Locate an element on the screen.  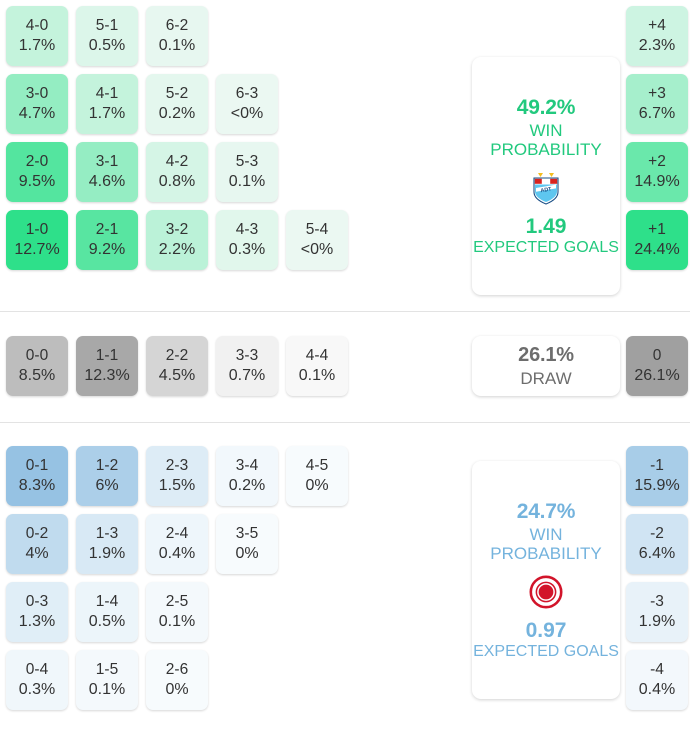
scoreline-cell: 0-3 1.3% is located at coordinates (37, 612).